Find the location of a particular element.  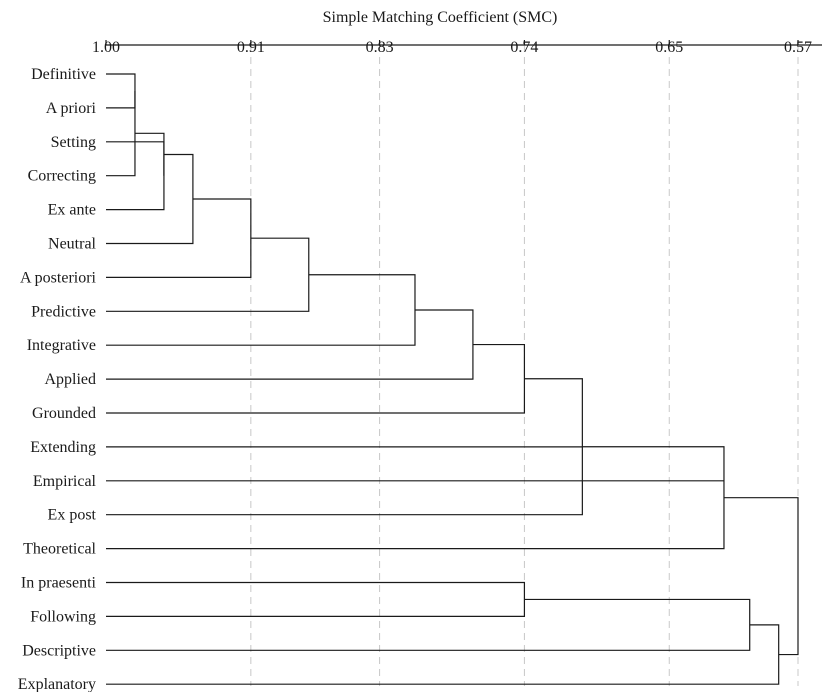

tick-label: 0.57 is located at coordinates (798, 47).